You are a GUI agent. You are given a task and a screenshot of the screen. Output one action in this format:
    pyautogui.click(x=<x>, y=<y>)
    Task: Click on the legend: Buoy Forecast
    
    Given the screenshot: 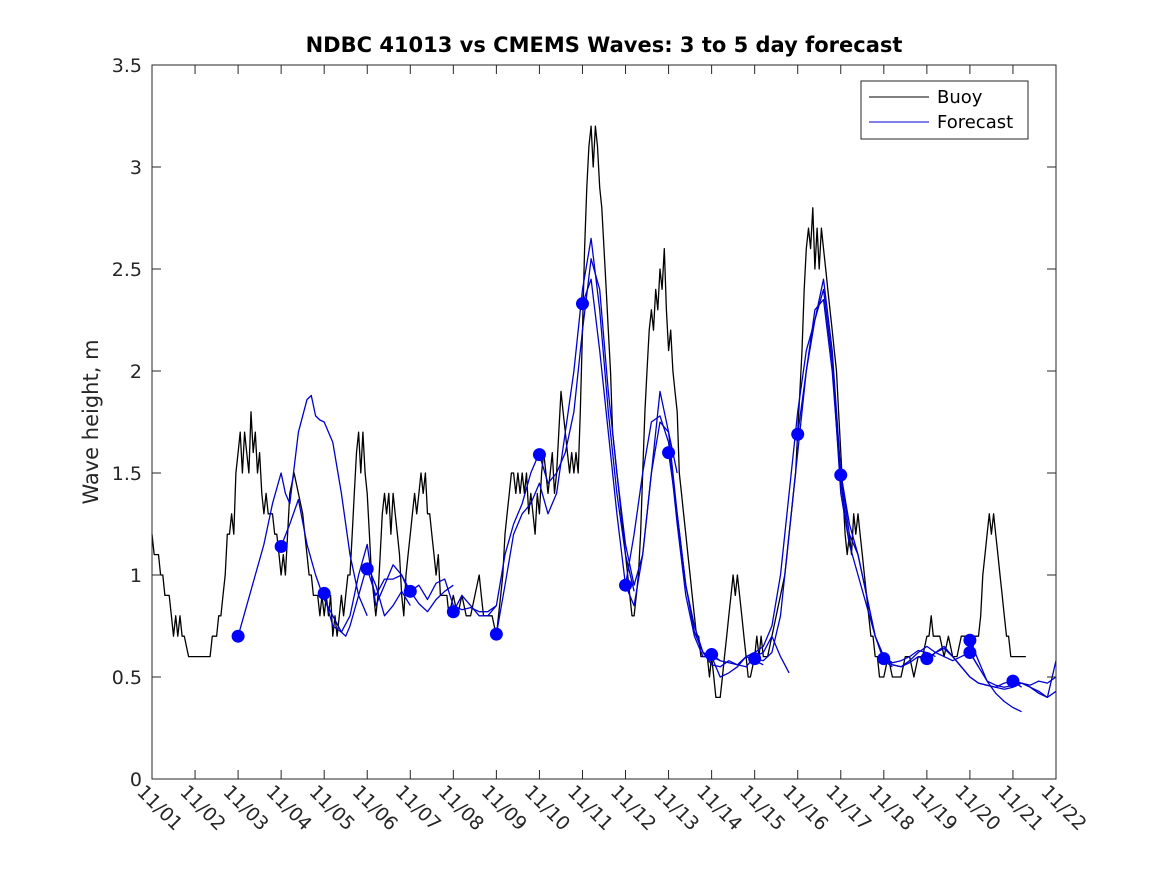 What is the action you would take?
    pyautogui.click(x=944, y=110)
    